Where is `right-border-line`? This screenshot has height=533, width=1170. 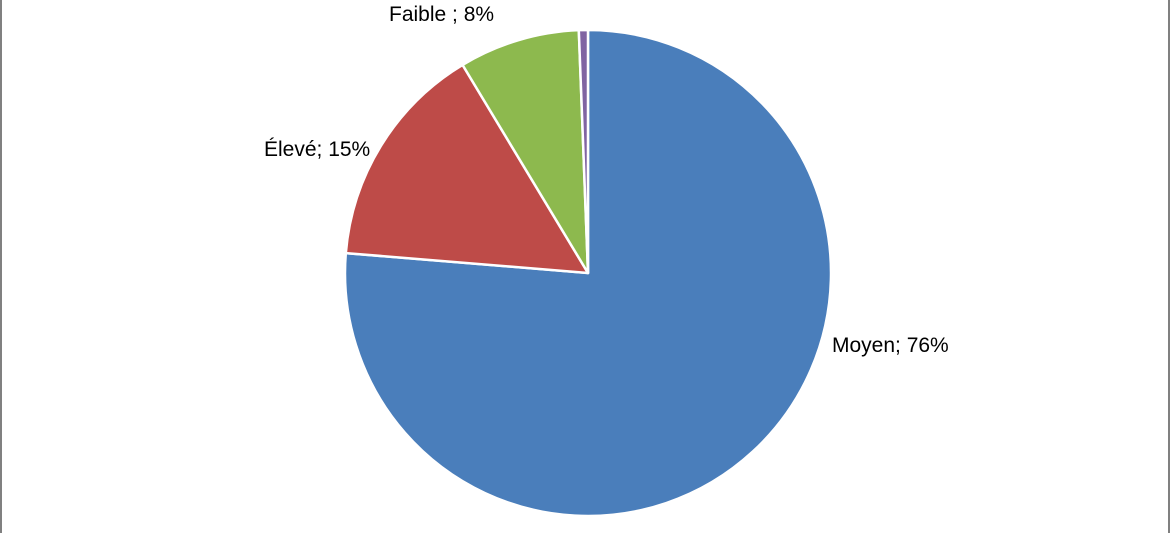
right-border-line is located at coordinates (1169, 266).